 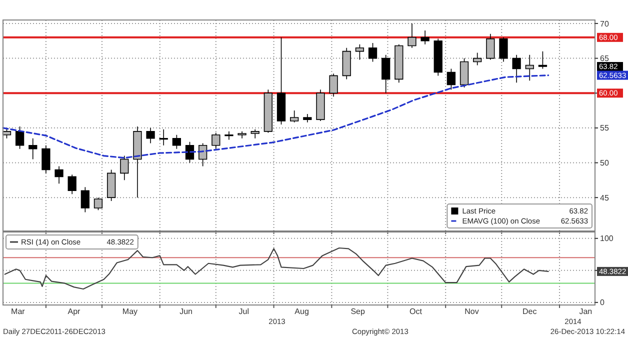 What do you see at coordinates (358, 311) in the screenshot?
I see `x-tick-label: Sep` at bounding box center [358, 311].